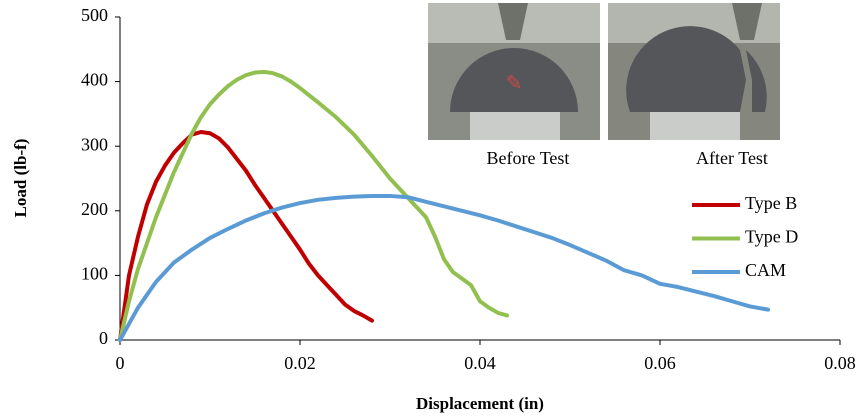  I want to click on x-axis-label: Displacement (in), so click(480, 403).